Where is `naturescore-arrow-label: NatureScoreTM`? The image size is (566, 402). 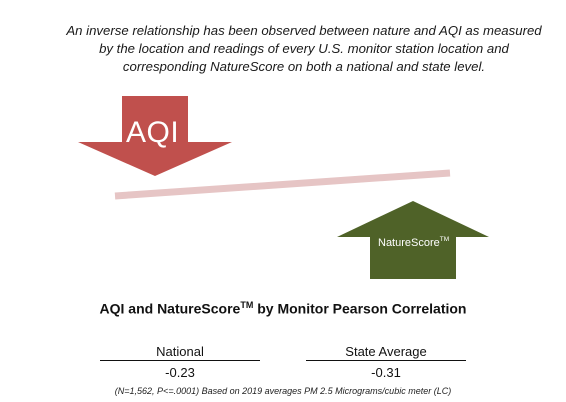
naturescore-arrow-label: NatureScoreTM is located at coordinates (414, 242).